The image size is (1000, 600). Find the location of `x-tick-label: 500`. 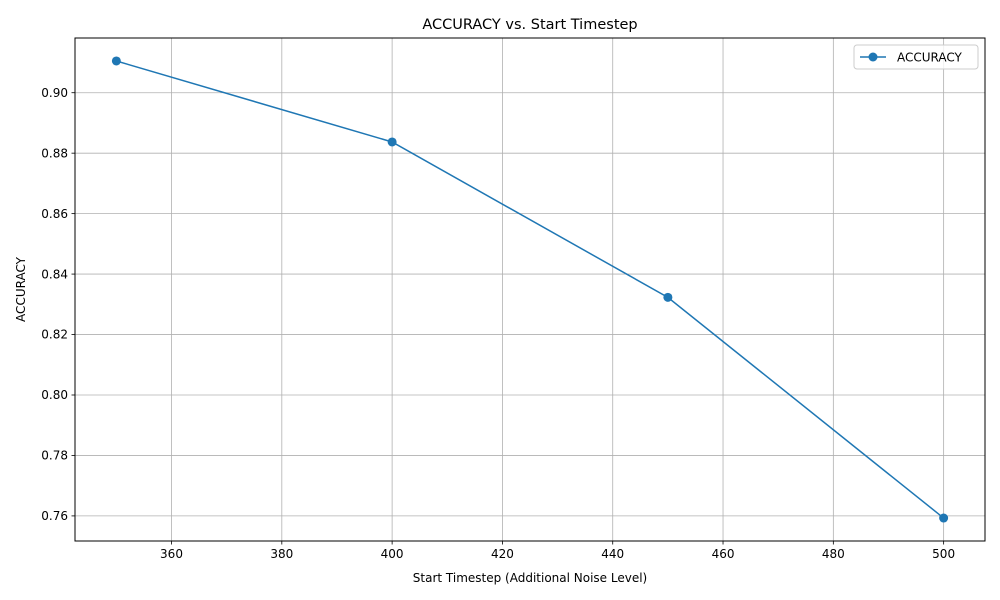

x-tick-label: 500 is located at coordinates (943, 554).